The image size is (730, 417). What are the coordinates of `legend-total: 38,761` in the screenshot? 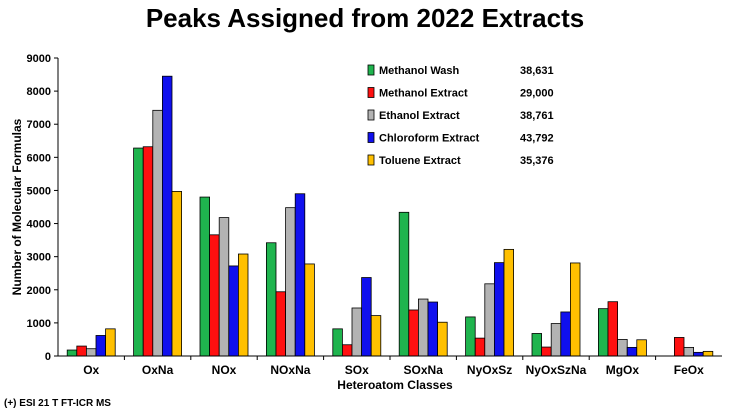 It's located at (537, 116).